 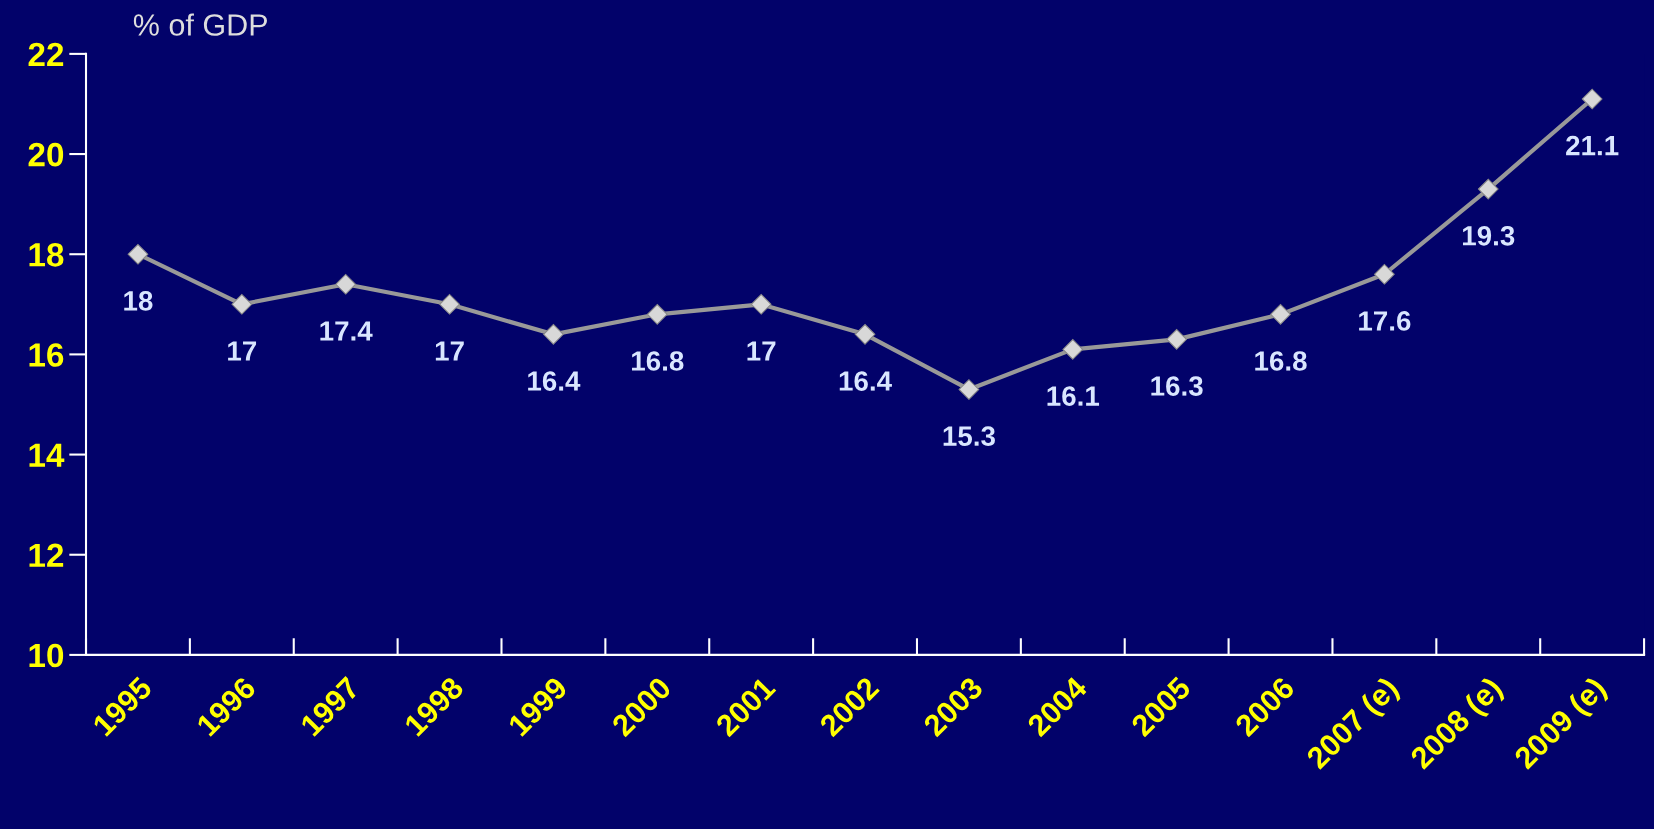 I want to click on y-tick-label: 20, so click(x=46, y=154).